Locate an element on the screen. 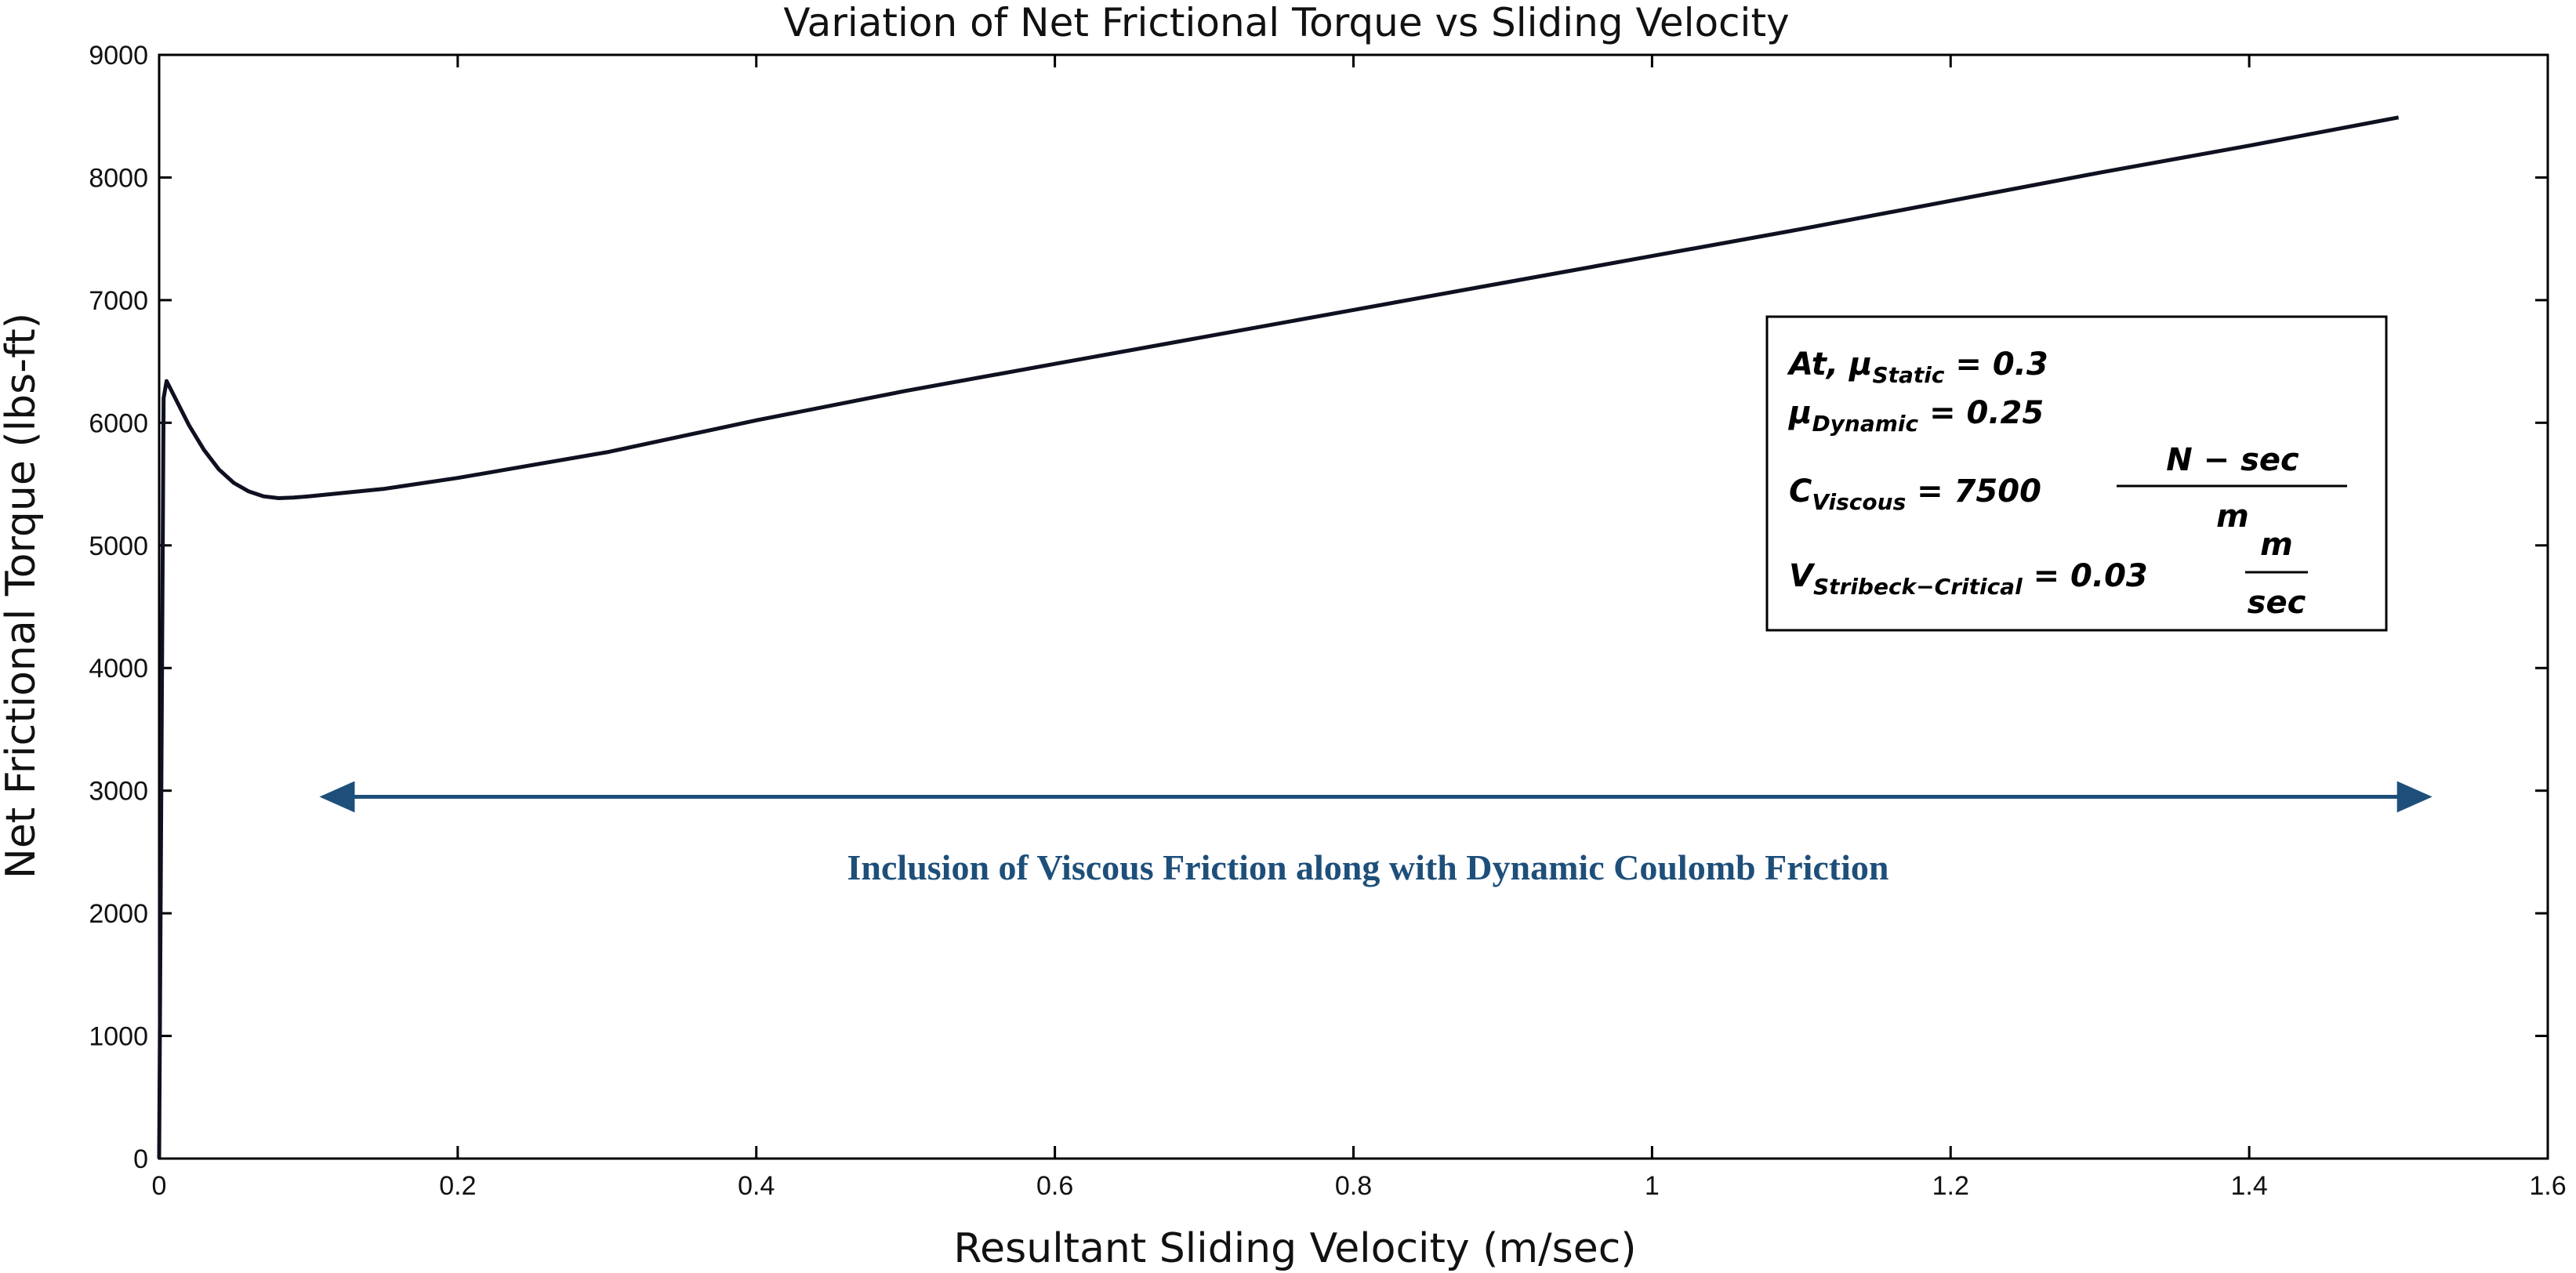 The image size is (2576, 1273). y-tick-label: 0 is located at coordinates (141, 1159).